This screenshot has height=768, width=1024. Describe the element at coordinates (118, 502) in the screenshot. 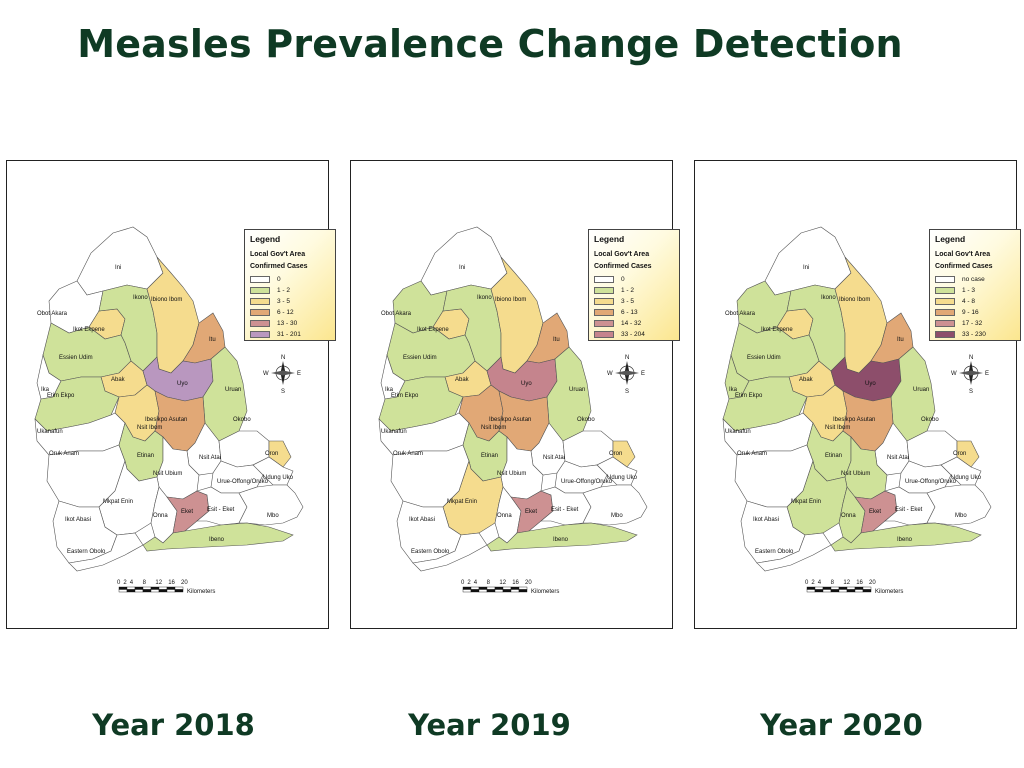

I see `lga-label-mkpat-enin: Mkpat Enin` at that location.